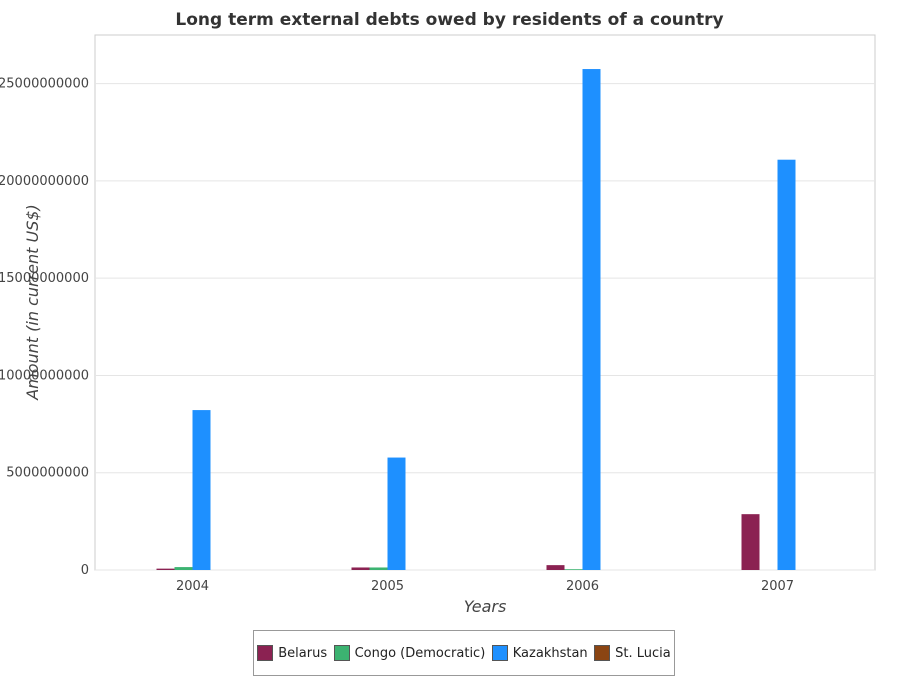  I want to click on legend-label: Belarus, so click(303, 653).